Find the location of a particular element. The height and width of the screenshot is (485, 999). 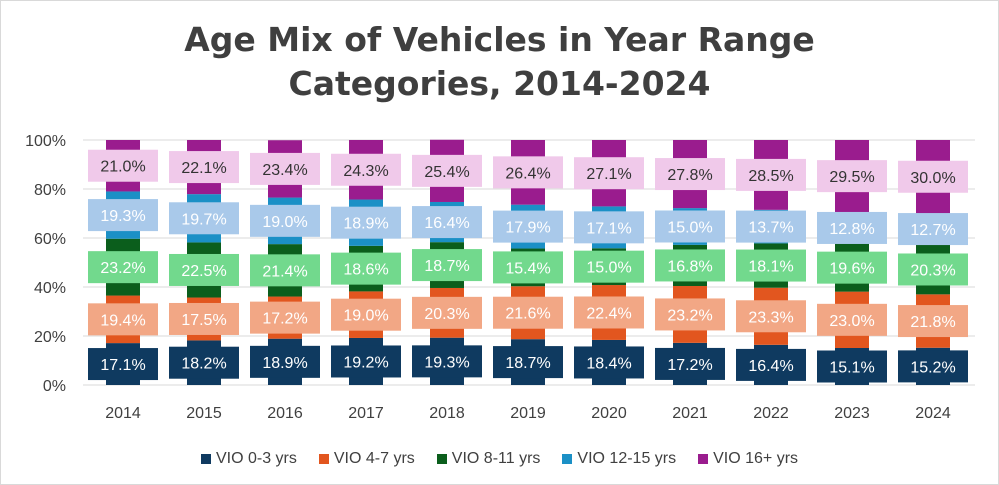

data-label: 18.9% is located at coordinates (284, 363).